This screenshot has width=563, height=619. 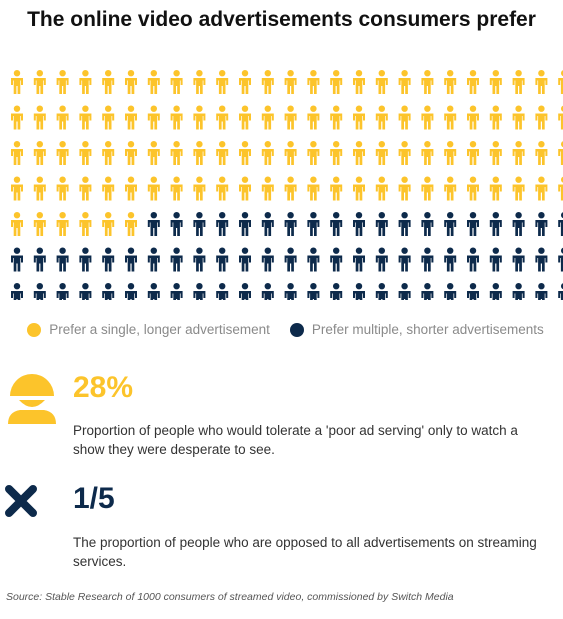 I want to click on cross-x-icon, so click(x=21, y=501).